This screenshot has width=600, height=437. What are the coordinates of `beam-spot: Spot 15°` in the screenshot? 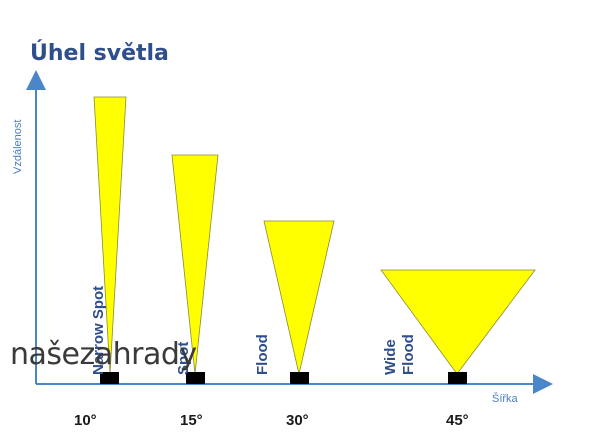 It's located at (195, 291).